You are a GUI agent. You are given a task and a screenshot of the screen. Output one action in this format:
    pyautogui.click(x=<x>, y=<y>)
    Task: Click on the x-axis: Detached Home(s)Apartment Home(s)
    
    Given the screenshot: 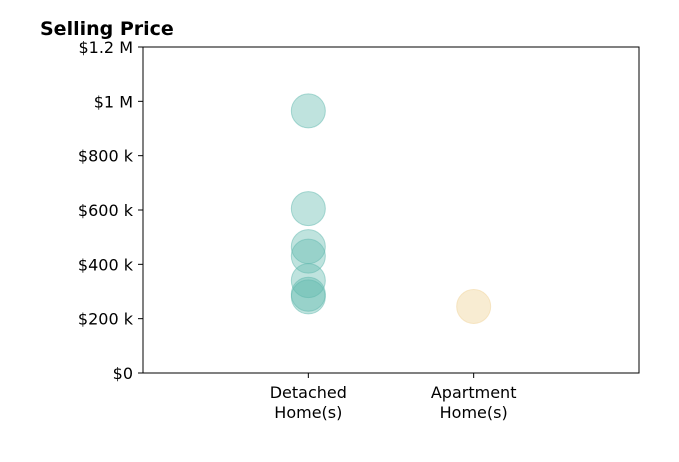 What is the action you would take?
    pyautogui.click(x=393, y=397)
    